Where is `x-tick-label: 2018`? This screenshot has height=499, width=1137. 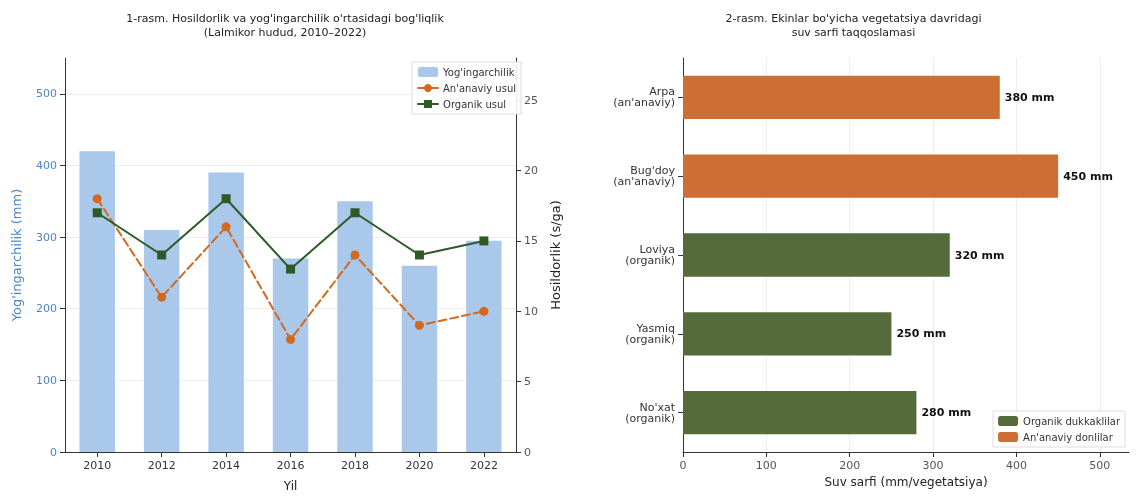 x-tick-label: 2018 is located at coordinates (354, 465).